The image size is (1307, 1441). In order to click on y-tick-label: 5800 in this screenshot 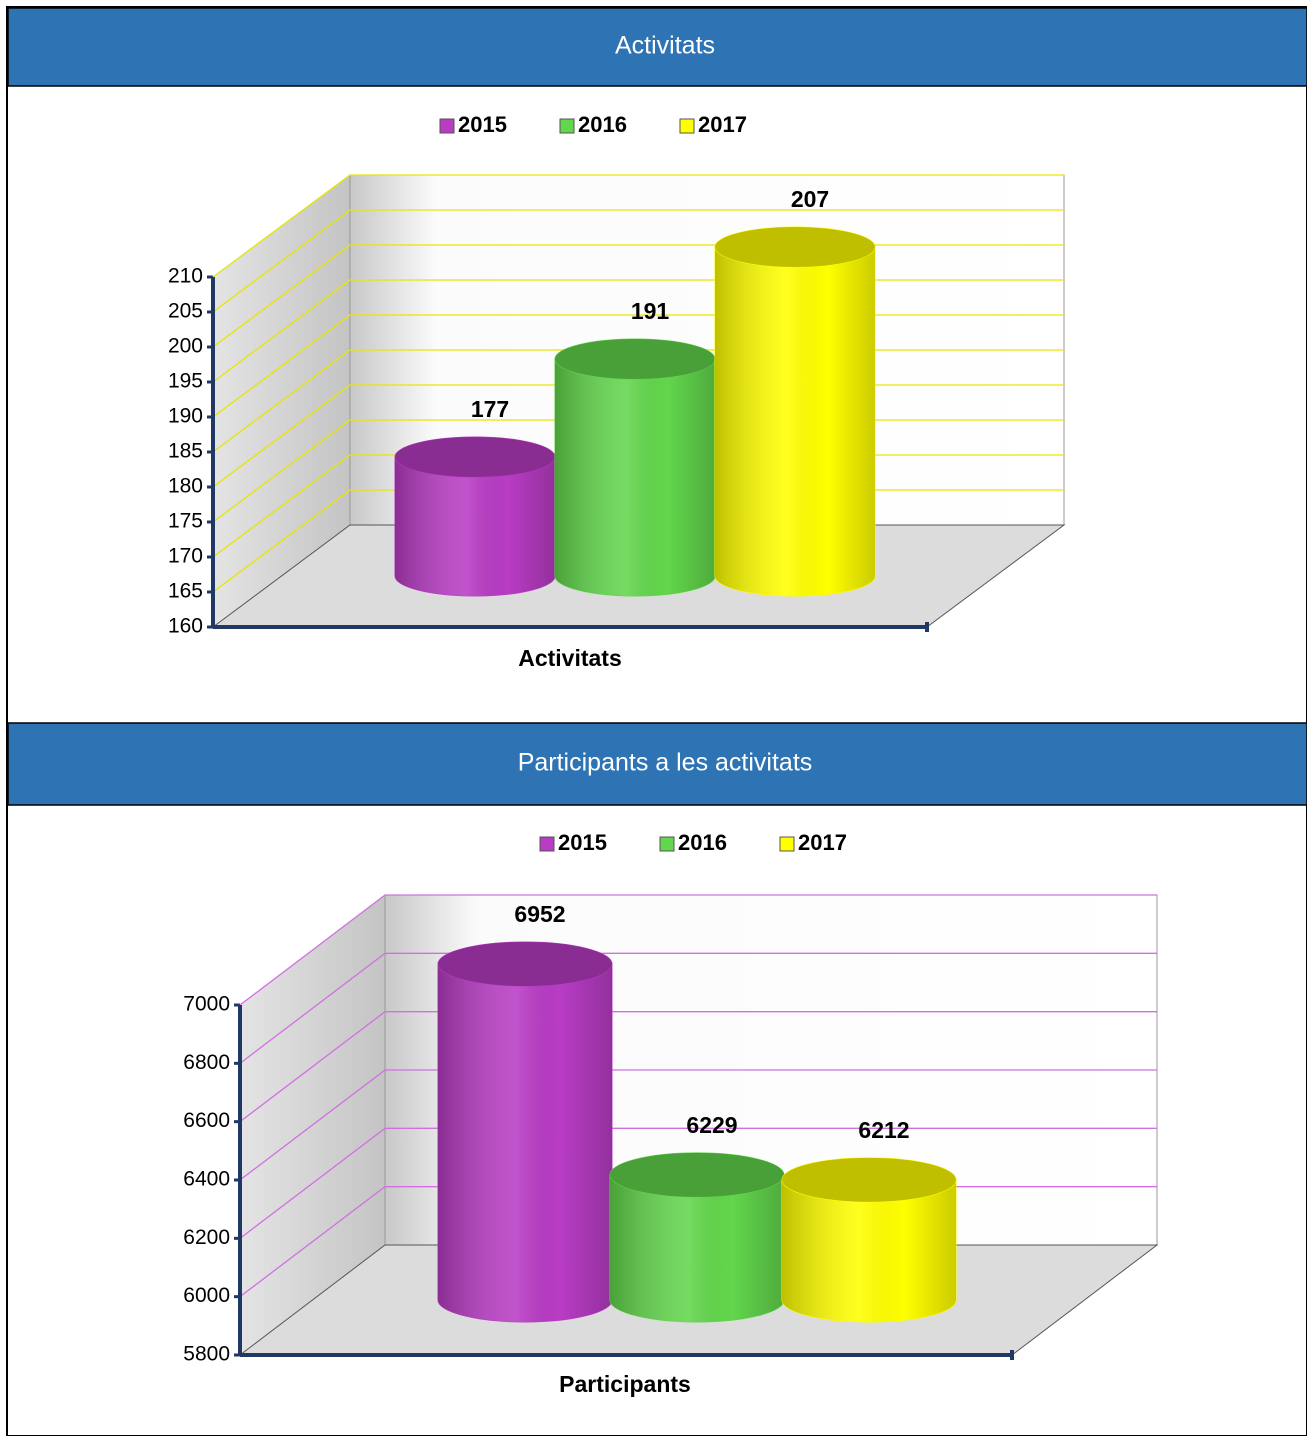, I will do `click(206, 1354)`.